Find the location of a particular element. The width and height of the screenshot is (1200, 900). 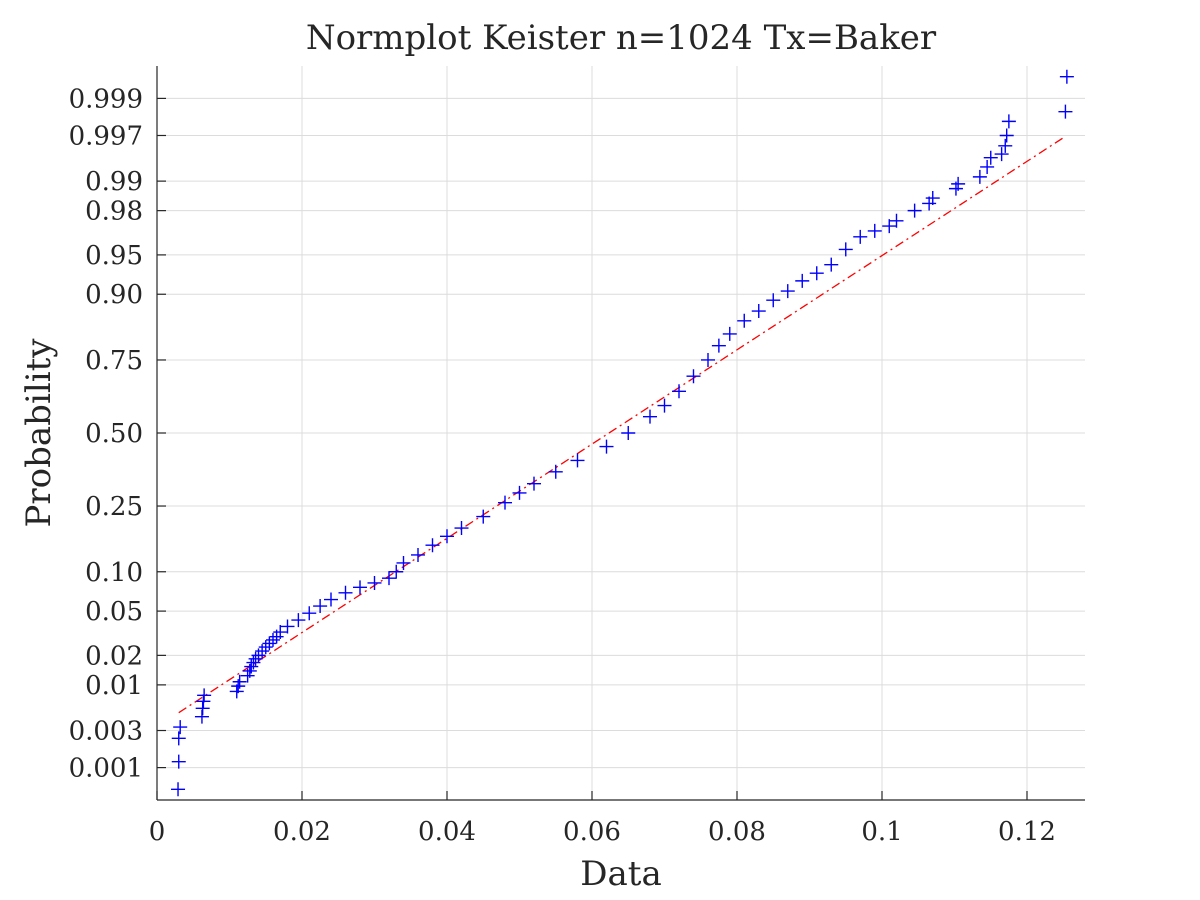

y-tick-label: 0.10 is located at coordinates (114, 573).